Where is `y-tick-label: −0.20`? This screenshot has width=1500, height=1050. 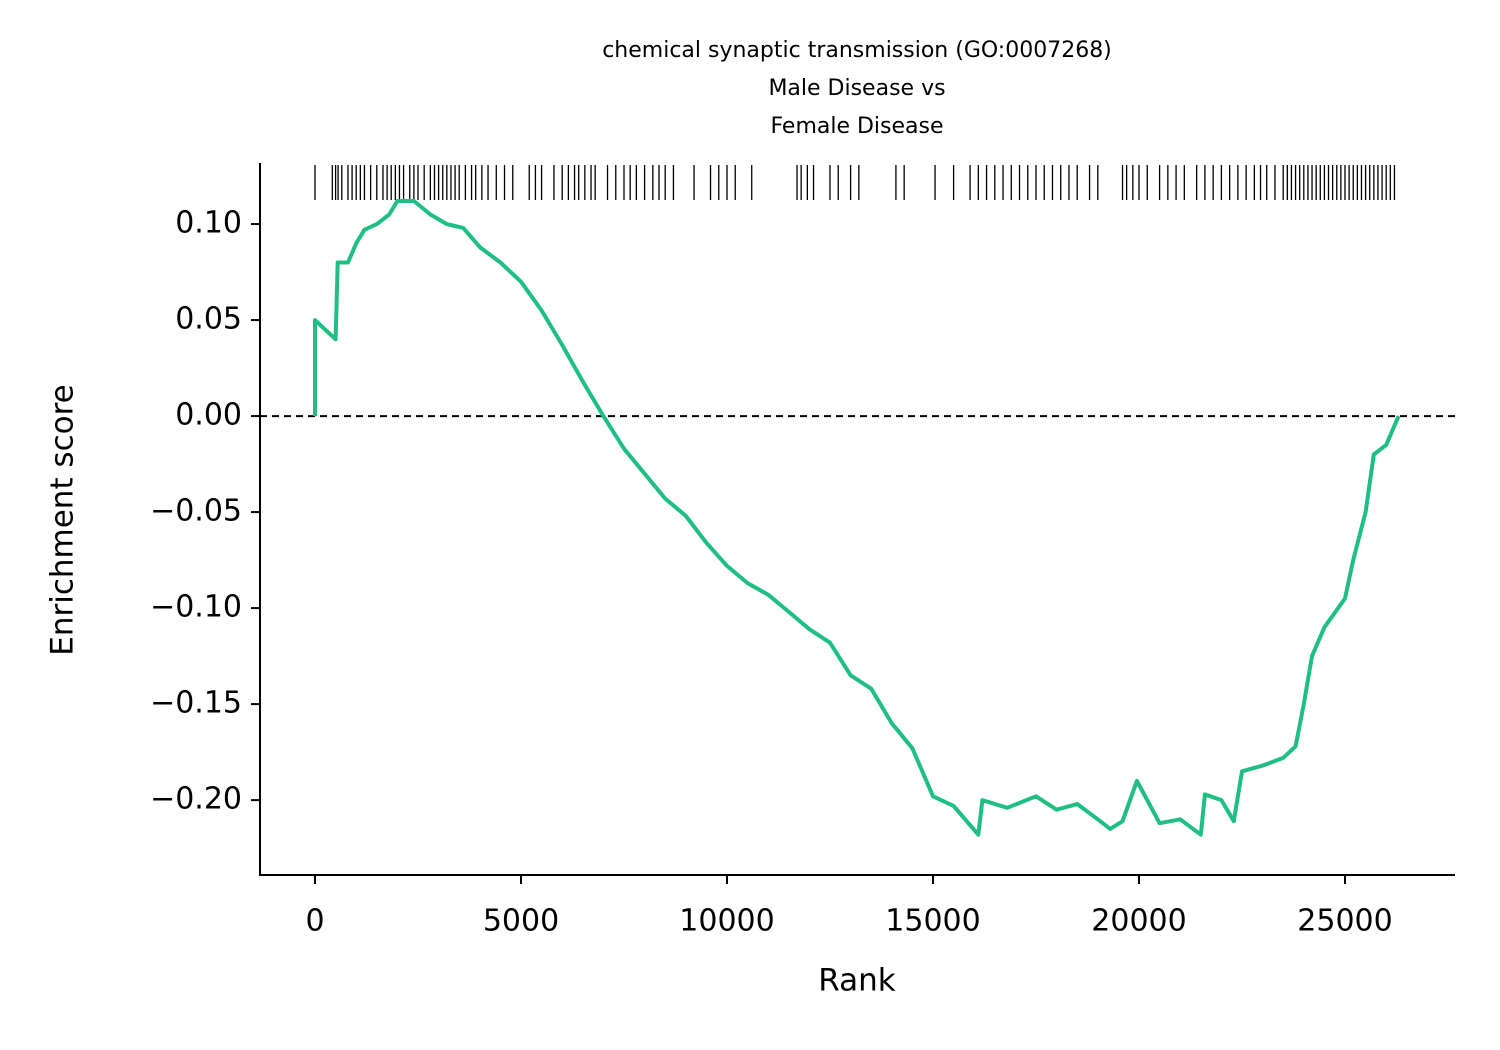 y-tick-label: −0.20 is located at coordinates (196, 799).